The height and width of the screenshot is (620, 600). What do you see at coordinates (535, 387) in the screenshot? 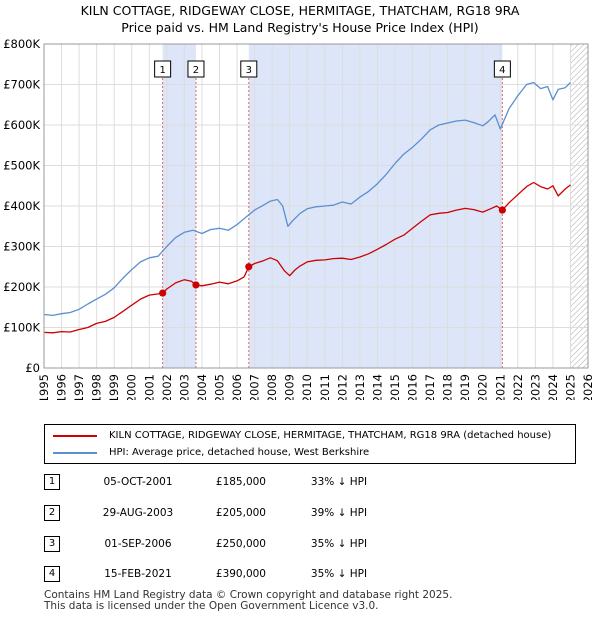
I see `x-tick-label: 2023` at bounding box center [535, 387].